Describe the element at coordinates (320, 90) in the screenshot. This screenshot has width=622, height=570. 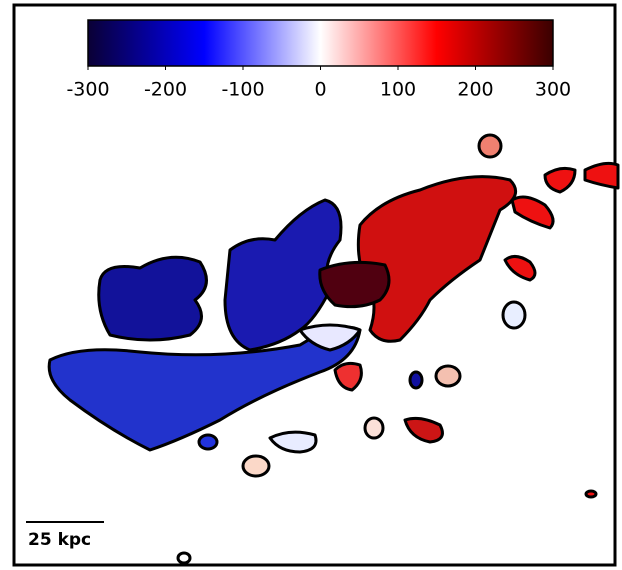
I see `tick-label: 0` at that location.